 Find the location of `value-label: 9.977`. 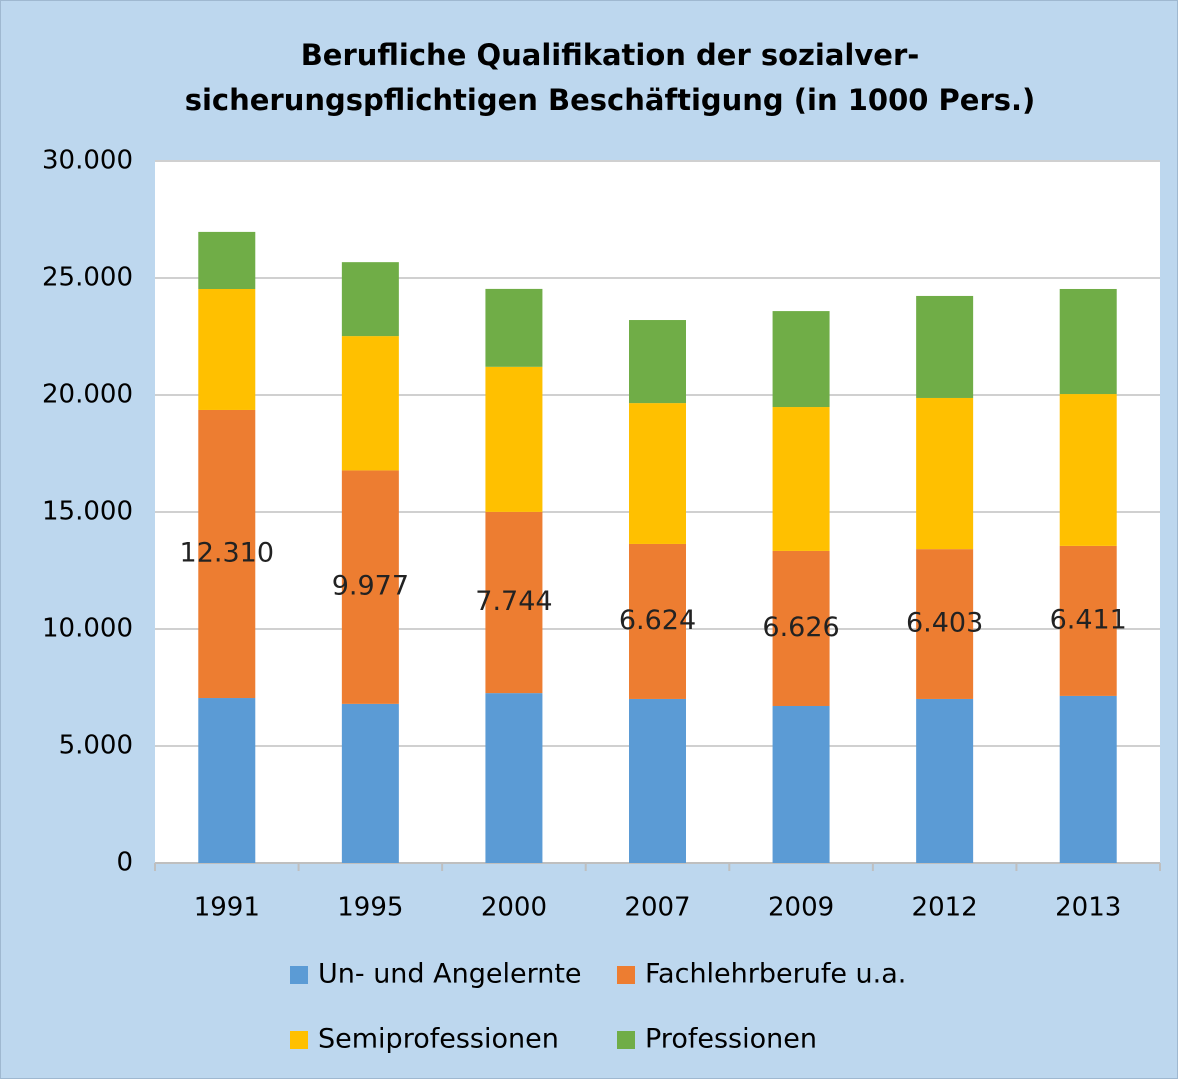

value-label: 9.977 is located at coordinates (370, 586).